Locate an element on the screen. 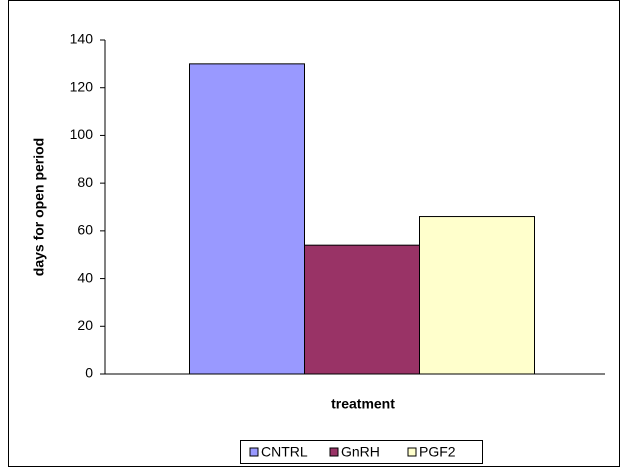  y-tick-label: 100 is located at coordinates (82, 134).